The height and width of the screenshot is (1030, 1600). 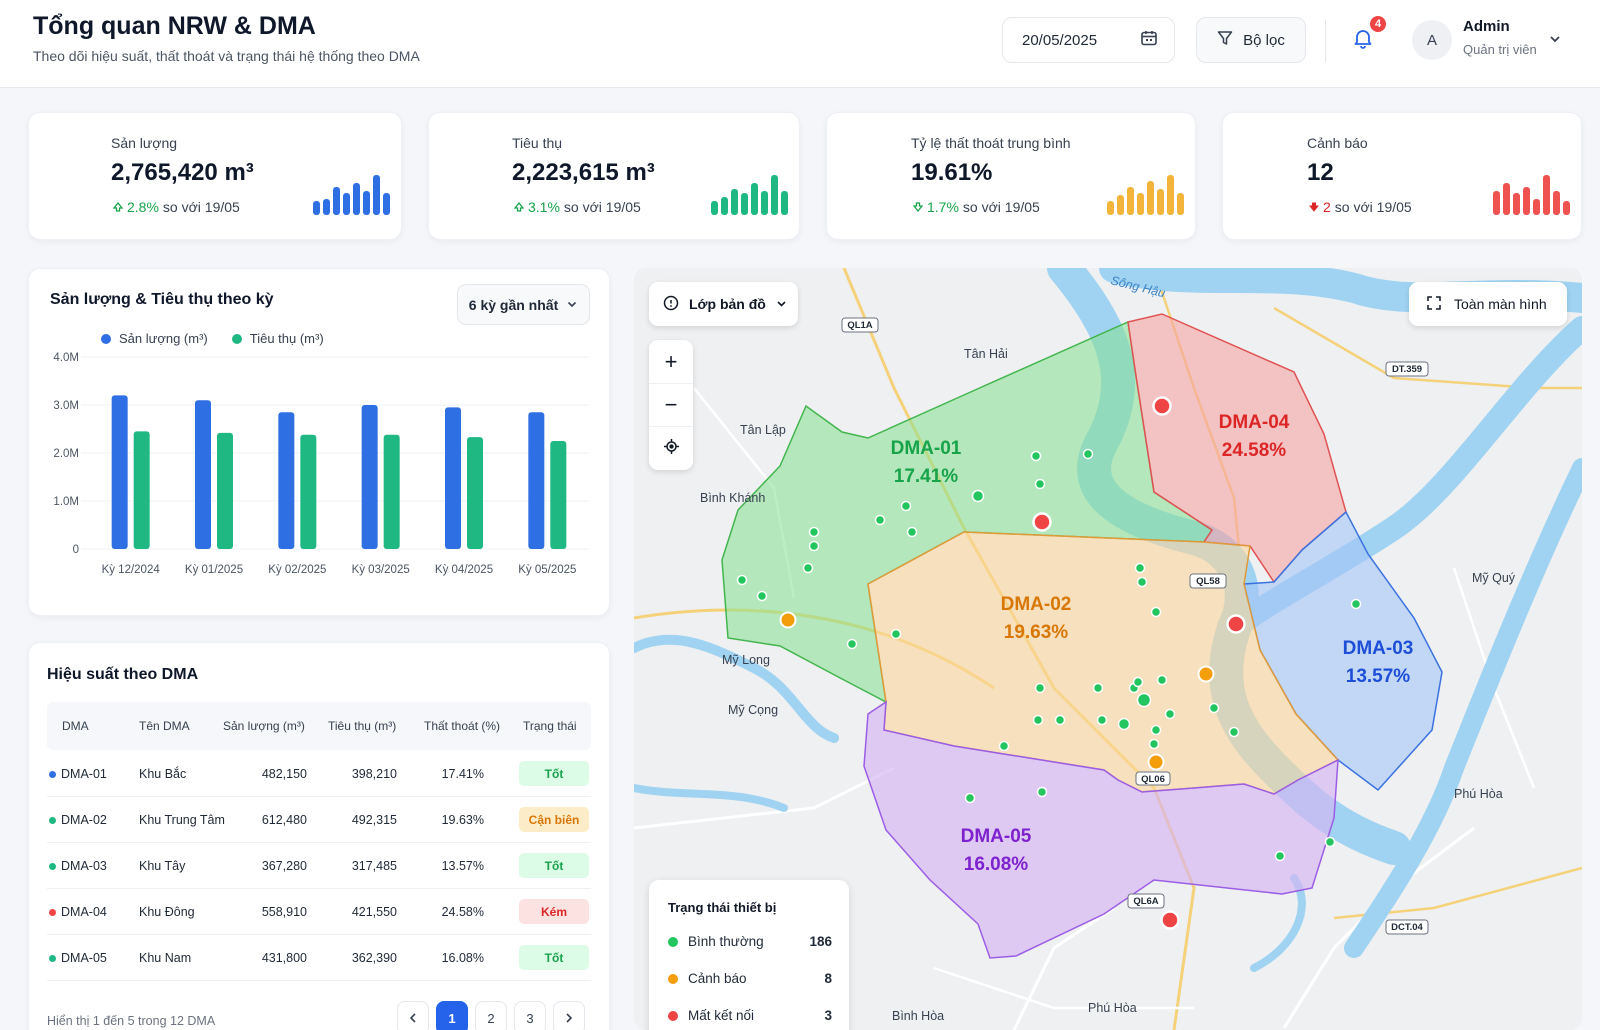 What do you see at coordinates (462, 726) in the screenshot?
I see `column-header-loss: Thất thoát (%)` at bounding box center [462, 726].